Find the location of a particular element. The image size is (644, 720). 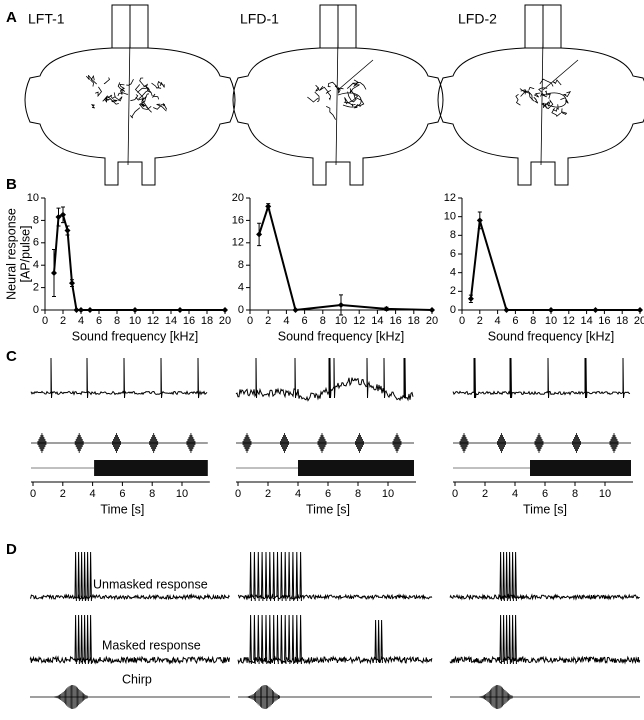

panel-label: A is located at coordinates (11, 17).